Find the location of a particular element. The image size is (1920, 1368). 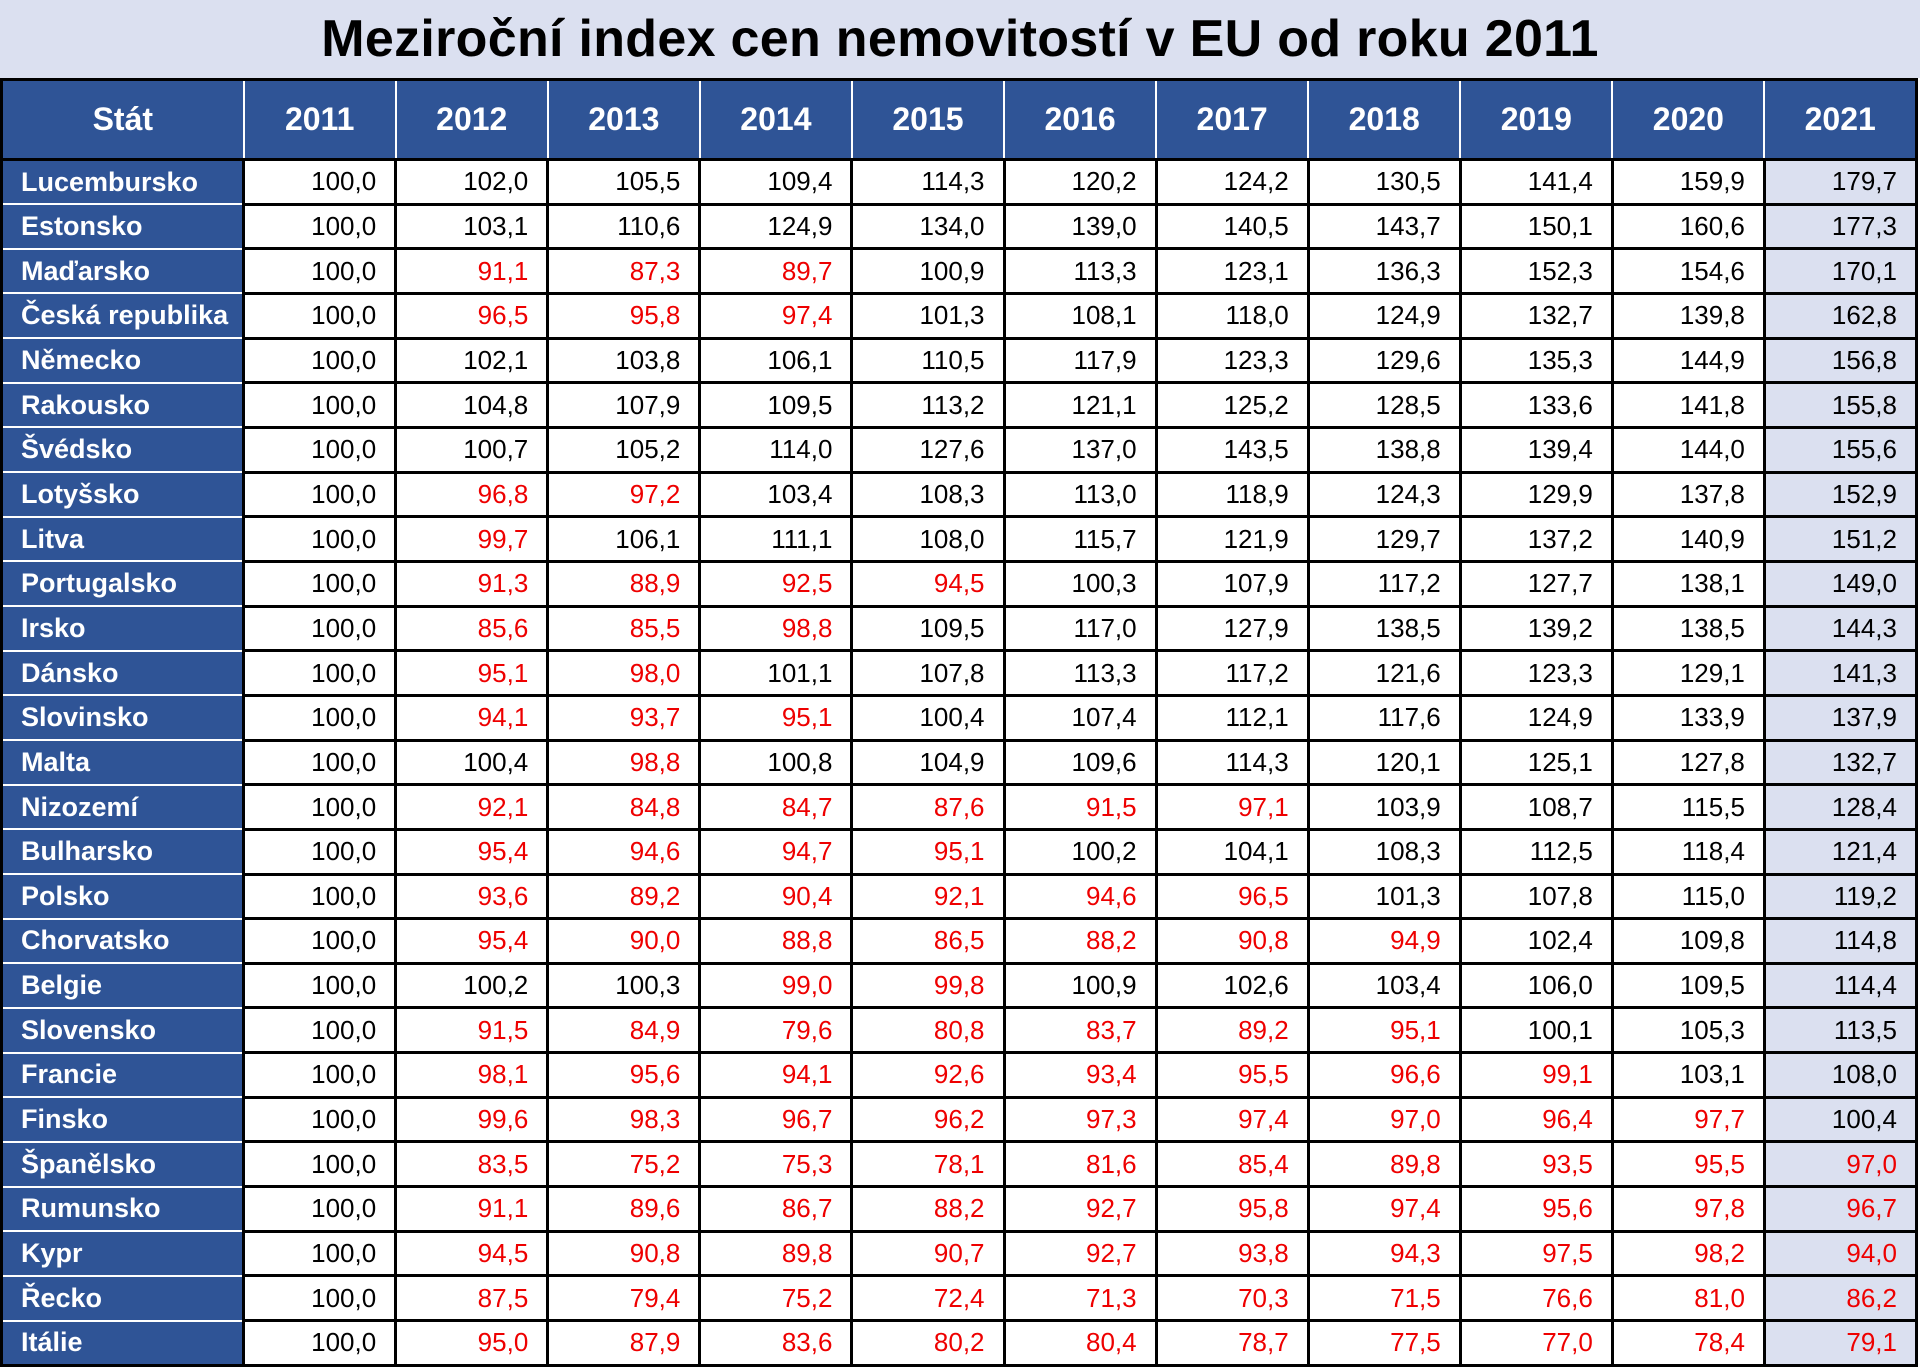

index-value-cell: 128,5 is located at coordinates (1384, 405).